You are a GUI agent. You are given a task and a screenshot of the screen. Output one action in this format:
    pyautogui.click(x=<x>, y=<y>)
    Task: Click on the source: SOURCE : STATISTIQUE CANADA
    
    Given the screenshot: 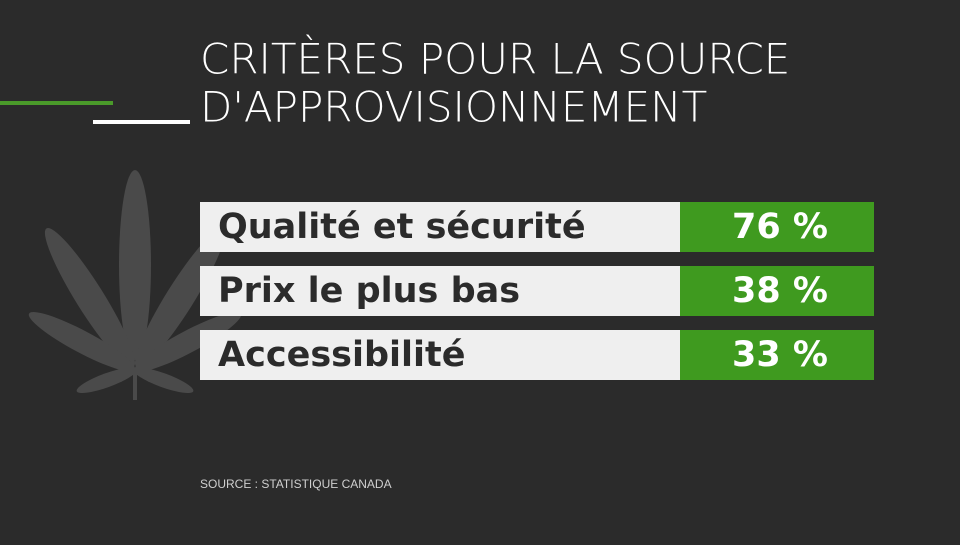 What is the action you would take?
    pyautogui.click(x=296, y=484)
    